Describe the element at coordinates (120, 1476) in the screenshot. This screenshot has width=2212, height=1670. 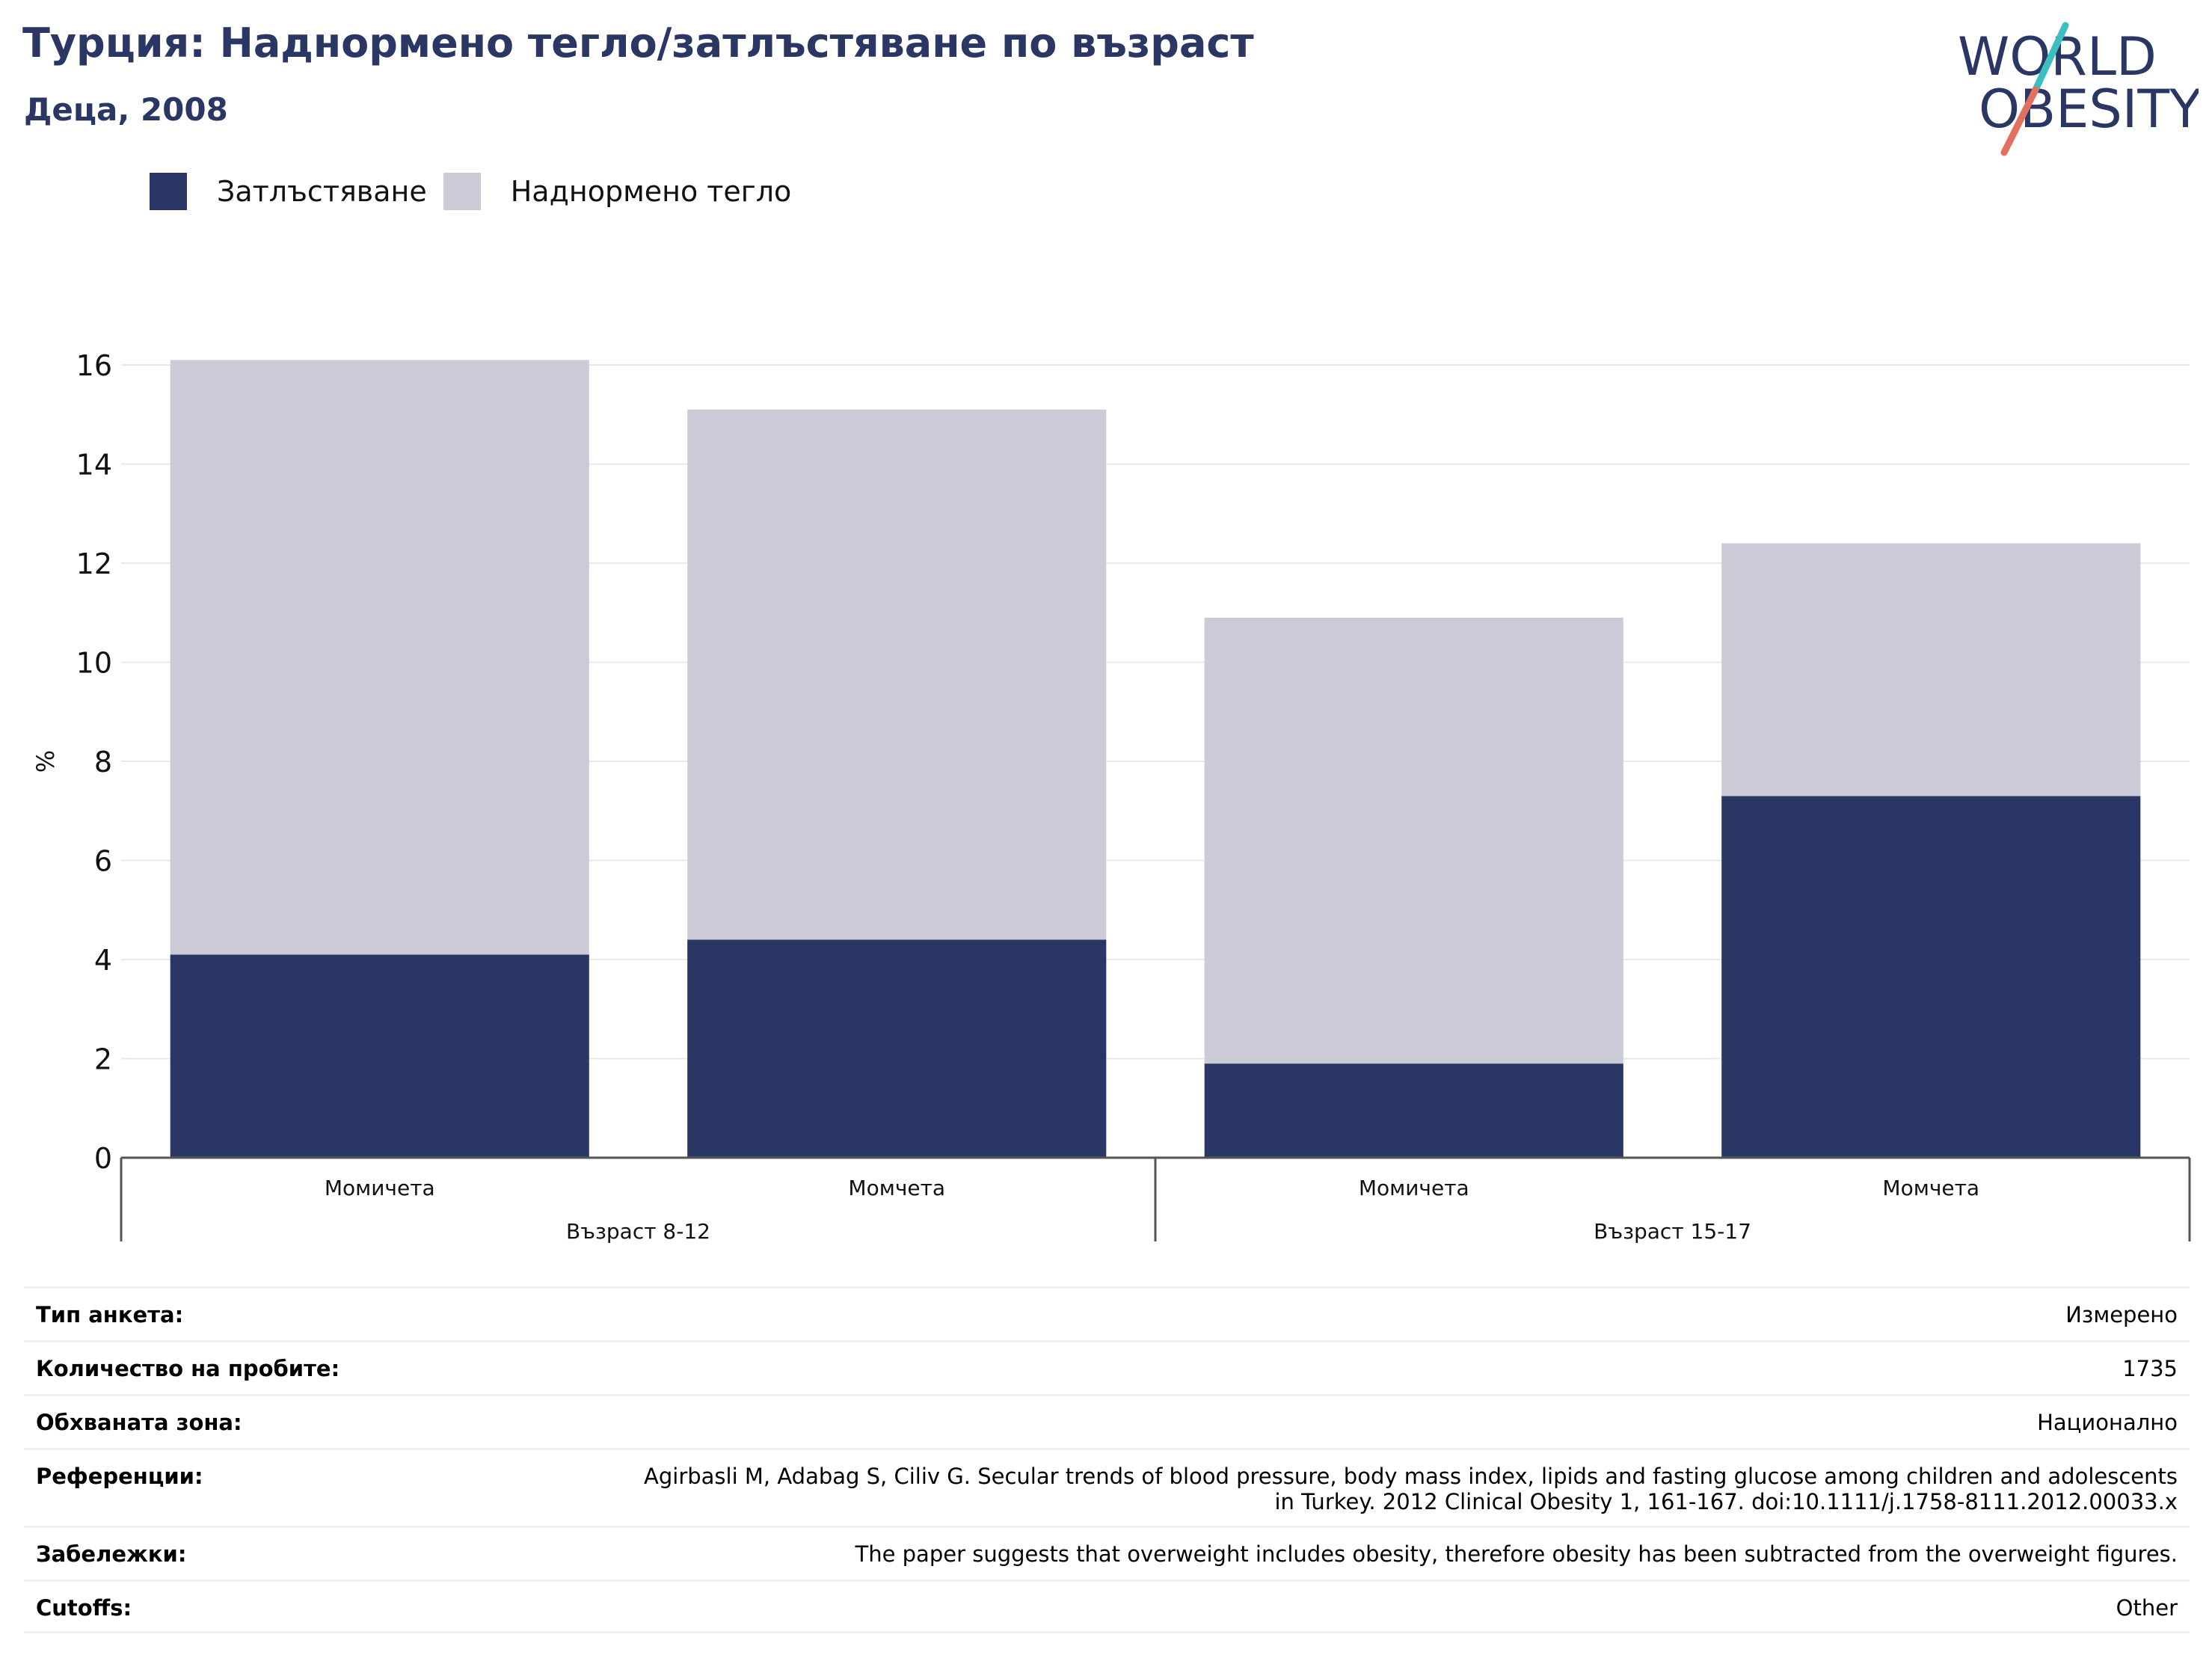
I see `info-key: Референции:` at that location.